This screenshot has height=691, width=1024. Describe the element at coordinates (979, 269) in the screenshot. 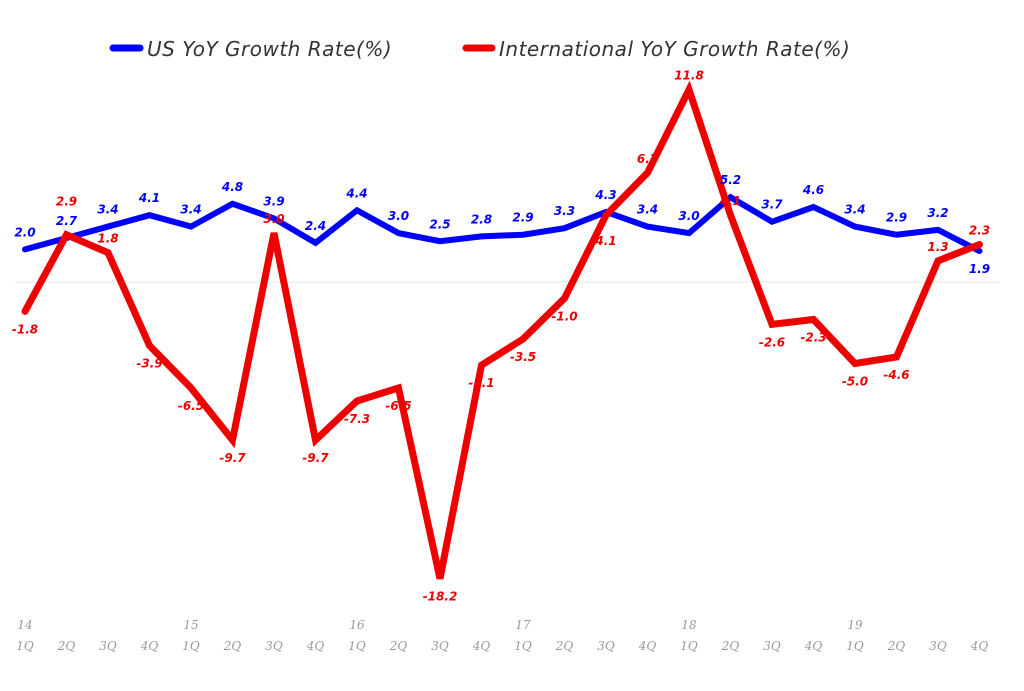

I see `us-data-label: 1.9` at that location.